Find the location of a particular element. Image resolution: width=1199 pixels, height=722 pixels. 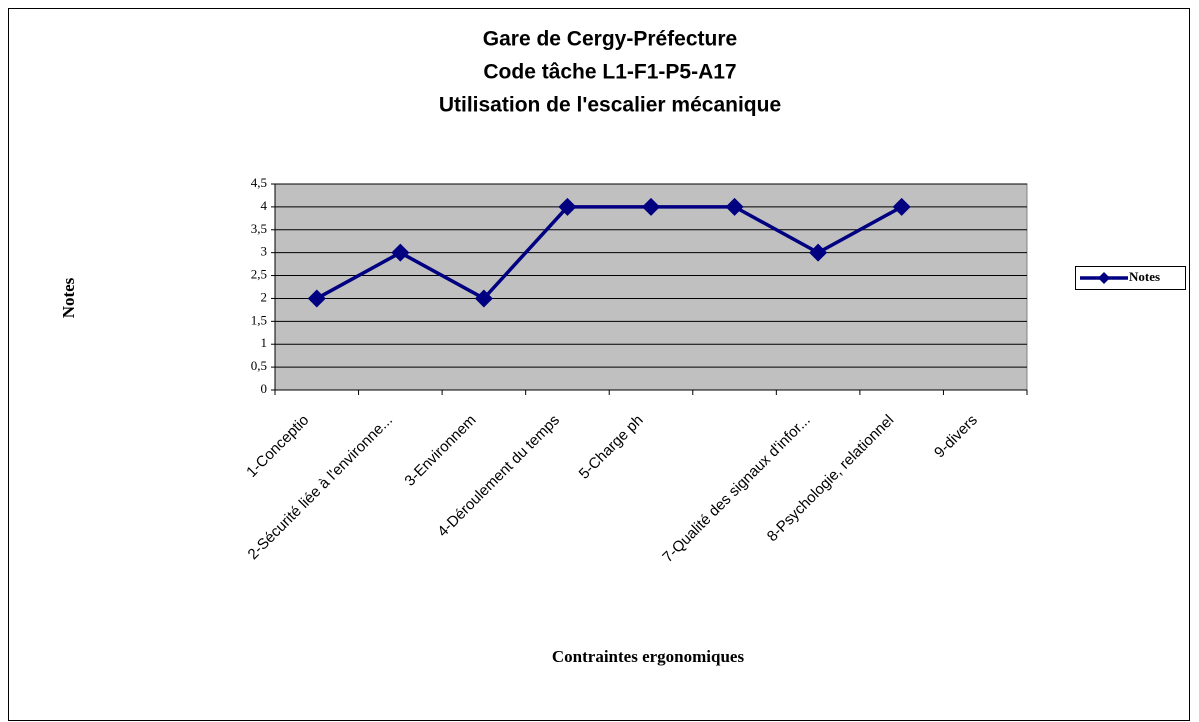

y-tick-label: 3 is located at coordinates (264, 251).